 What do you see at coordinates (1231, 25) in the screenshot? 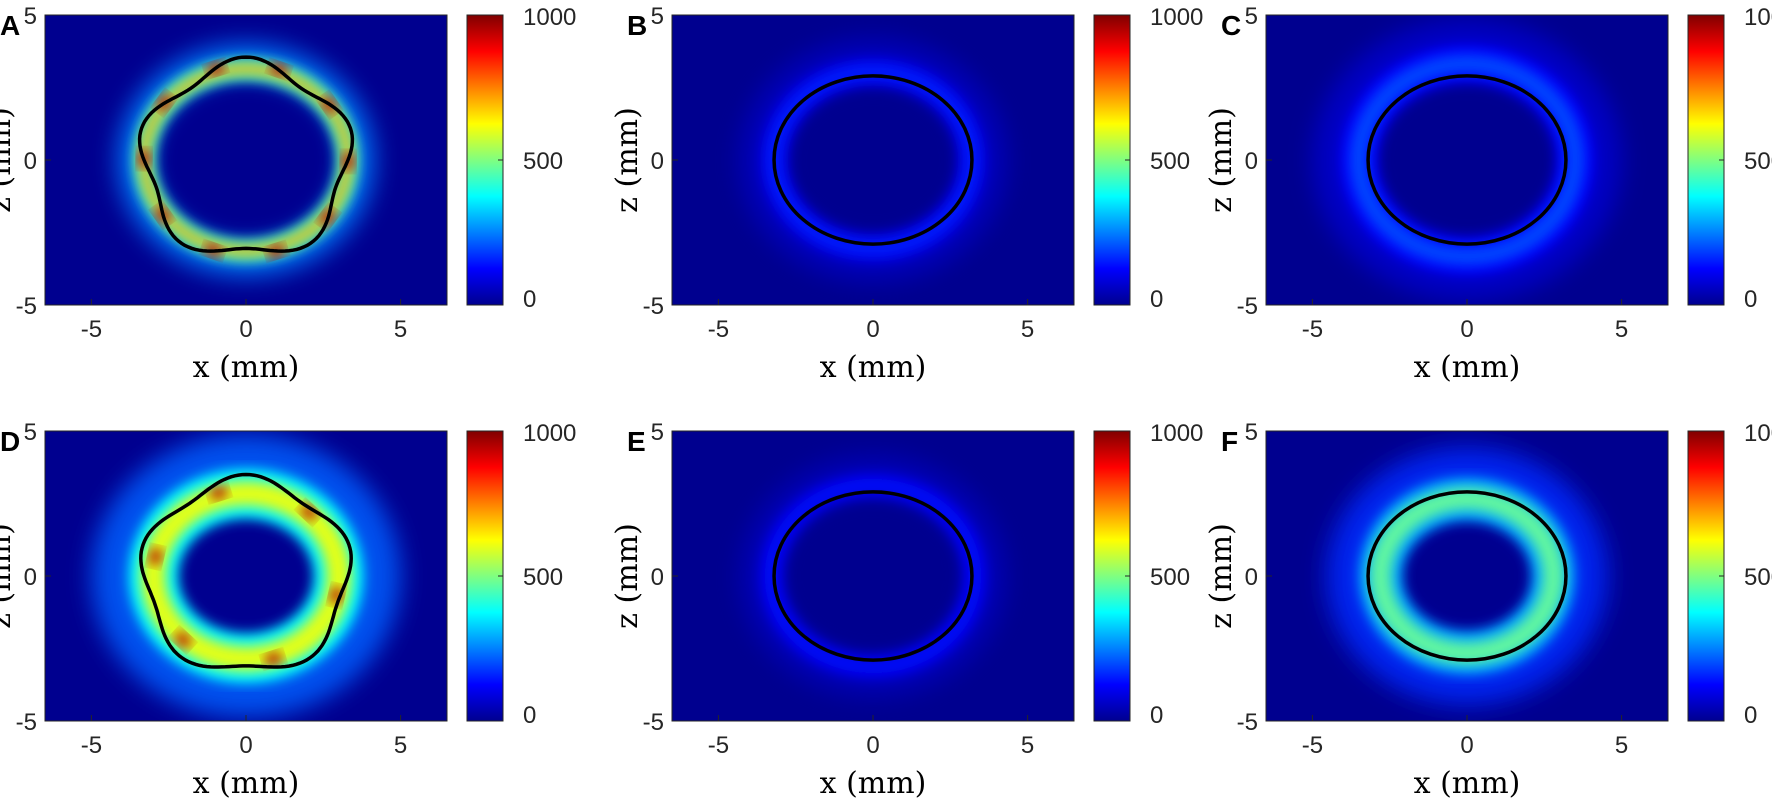
I see `panel-letter: C` at bounding box center [1231, 25].